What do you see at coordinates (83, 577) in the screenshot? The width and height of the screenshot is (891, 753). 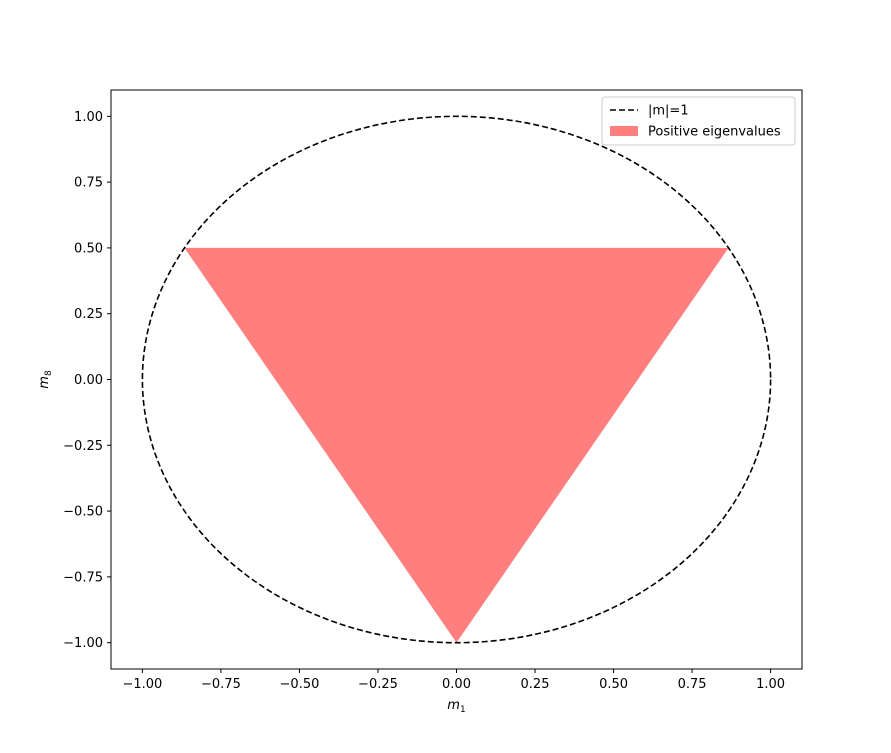 I see `y-tick-label: −0.75` at bounding box center [83, 577].